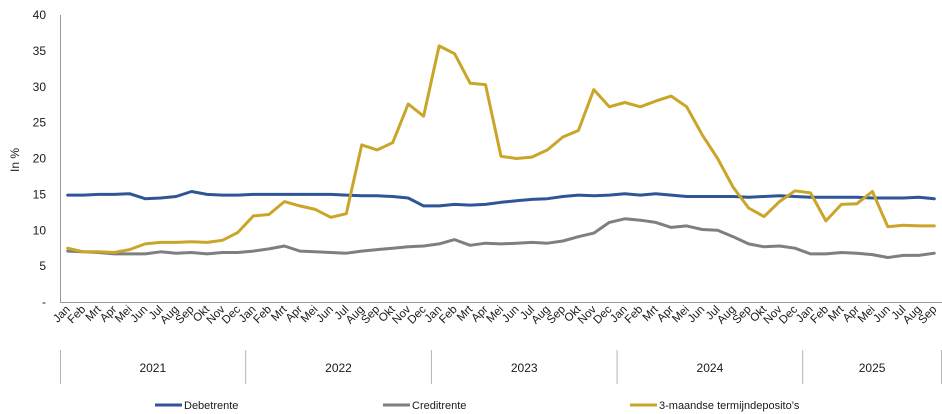 This screenshot has height=414, width=942. I want to click on y-tick-label: 5, so click(42, 266).